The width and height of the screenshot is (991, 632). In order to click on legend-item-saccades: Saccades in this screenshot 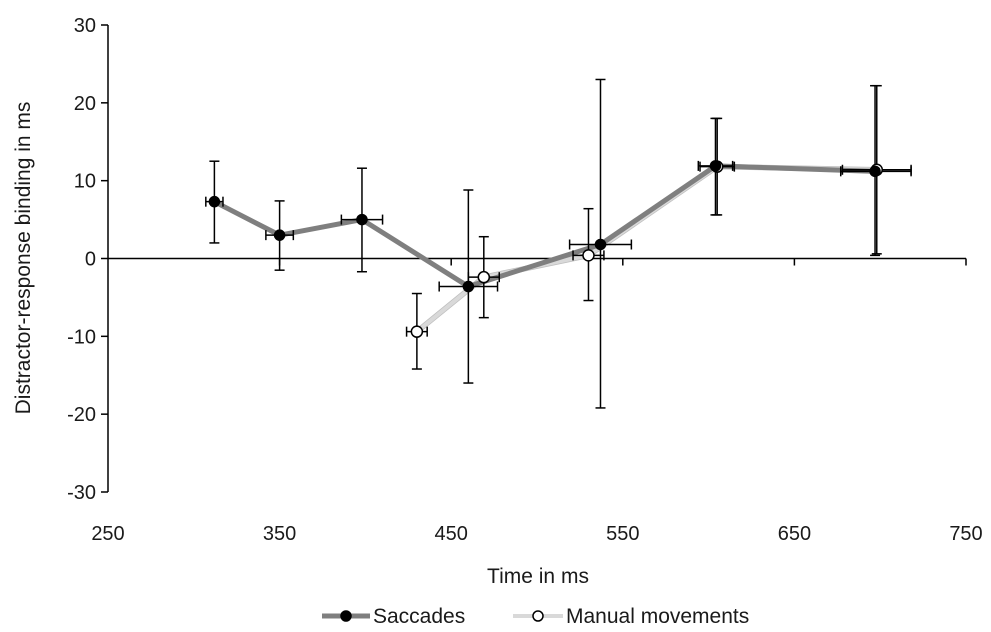, I will do `click(393, 616)`.